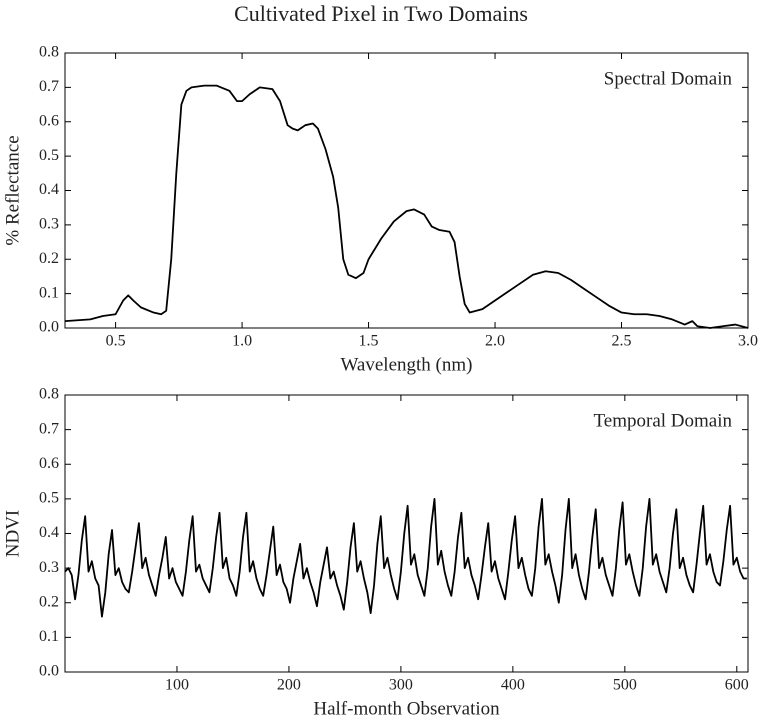  I want to click on y-axis-label: NDVI, so click(12, 534).